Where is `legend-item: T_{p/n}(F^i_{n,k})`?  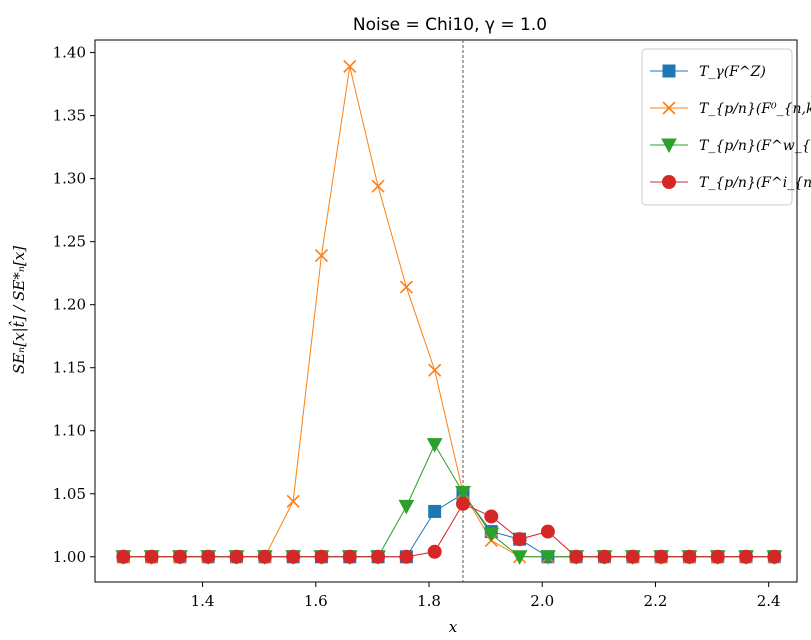 legend-item: T_{p/n}(F^i_{n,k}) is located at coordinates (730, 183).